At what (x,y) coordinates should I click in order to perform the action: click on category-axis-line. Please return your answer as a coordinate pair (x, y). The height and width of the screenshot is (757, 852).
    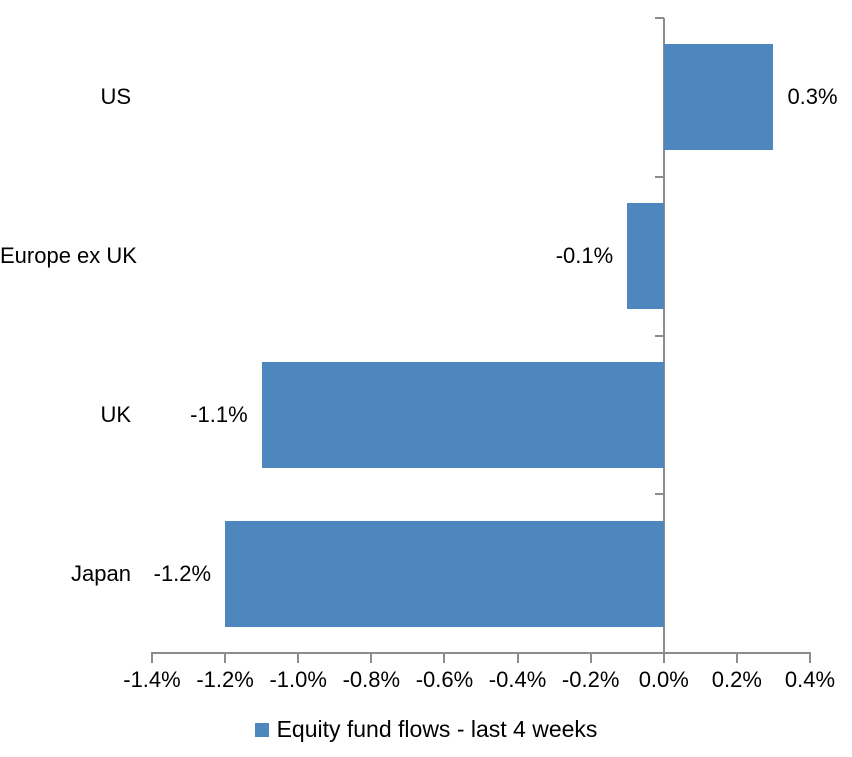
    Looking at the image, I should click on (663, 335).